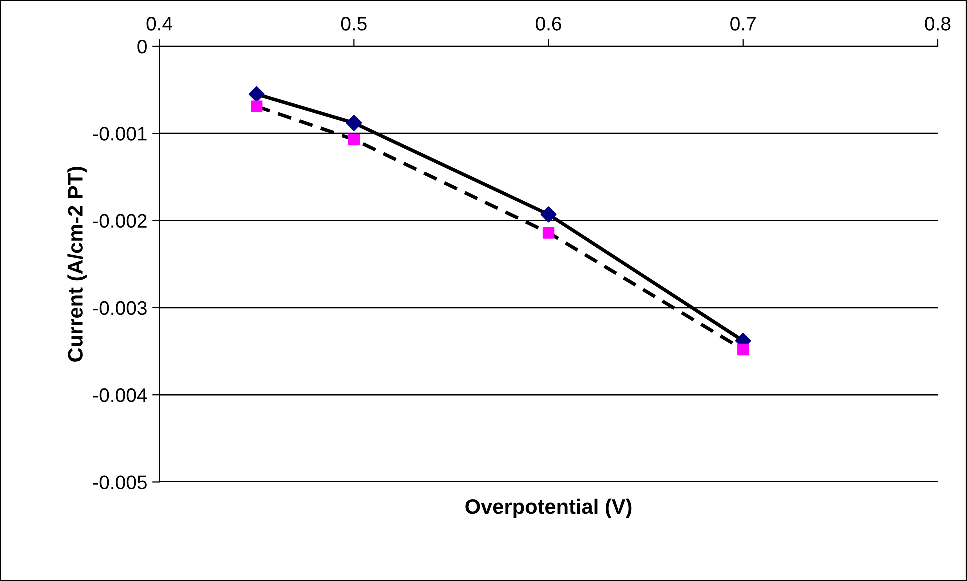  Describe the element at coordinates (142, 47) in the screenshot. I see `y-tick-label: 0` at that location.